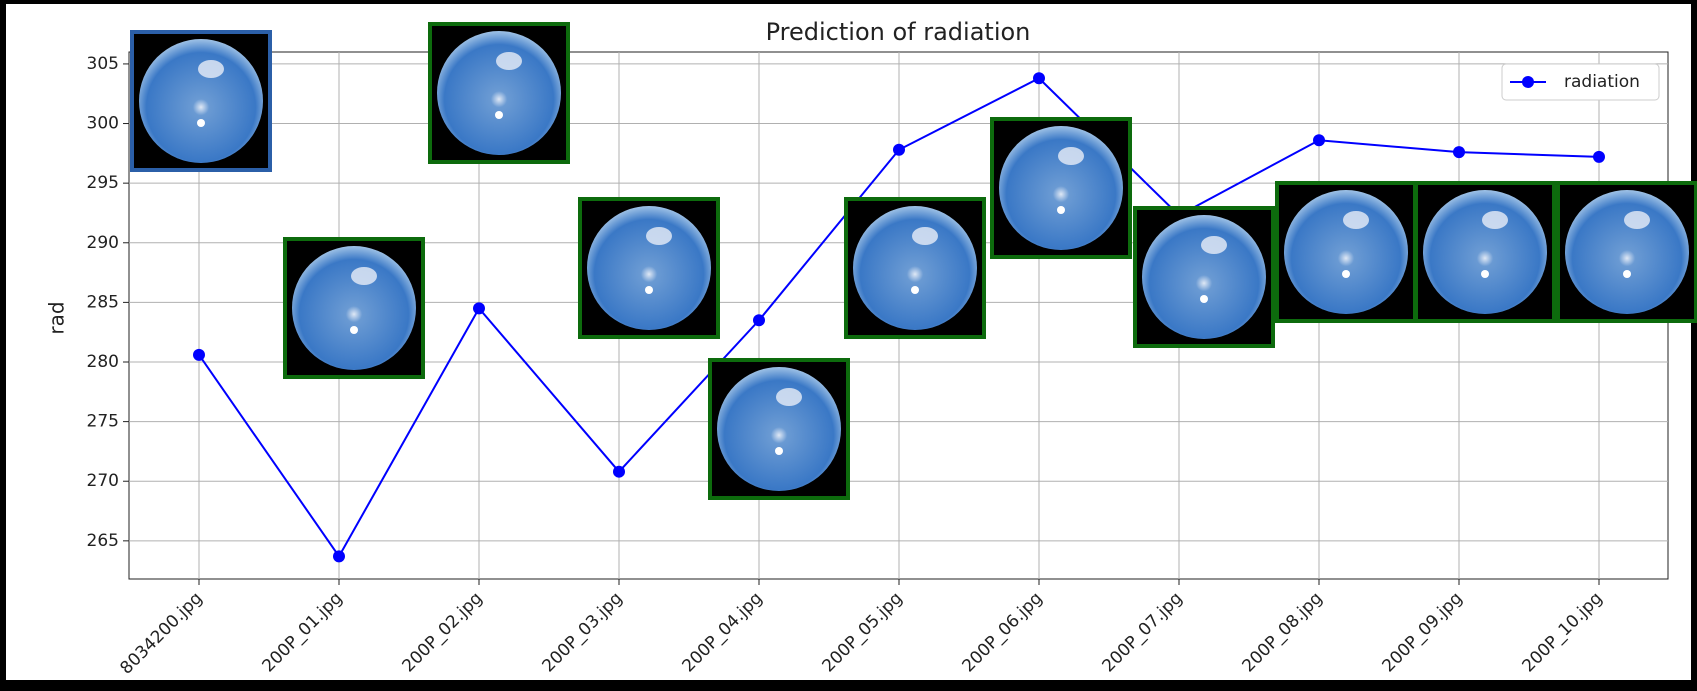  I want to click on legend: radiation, so click(1580, 82).